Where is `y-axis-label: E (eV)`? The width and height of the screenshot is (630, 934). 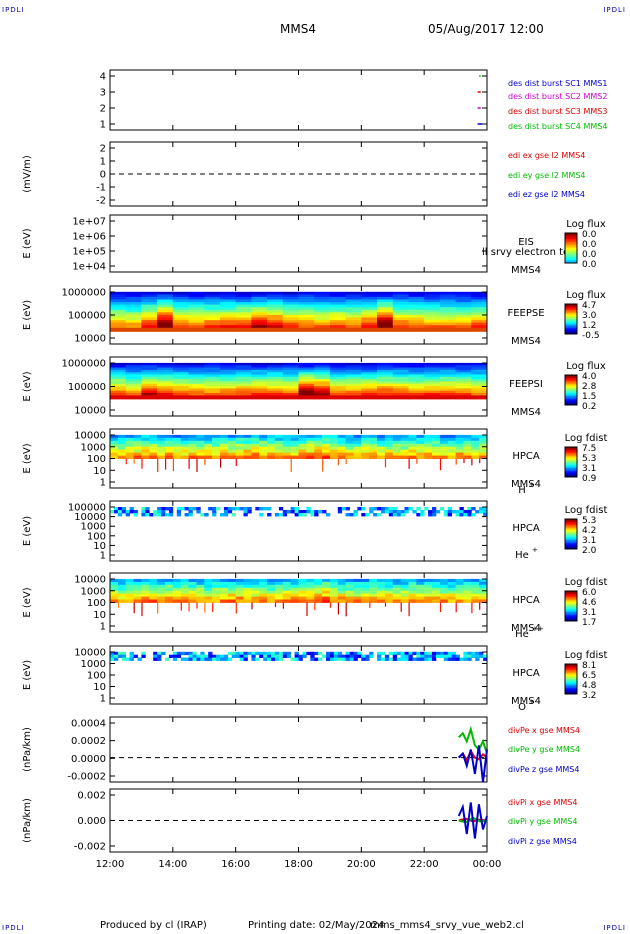 y-axis-label: E (eV) is located at coordinates (27, 602).